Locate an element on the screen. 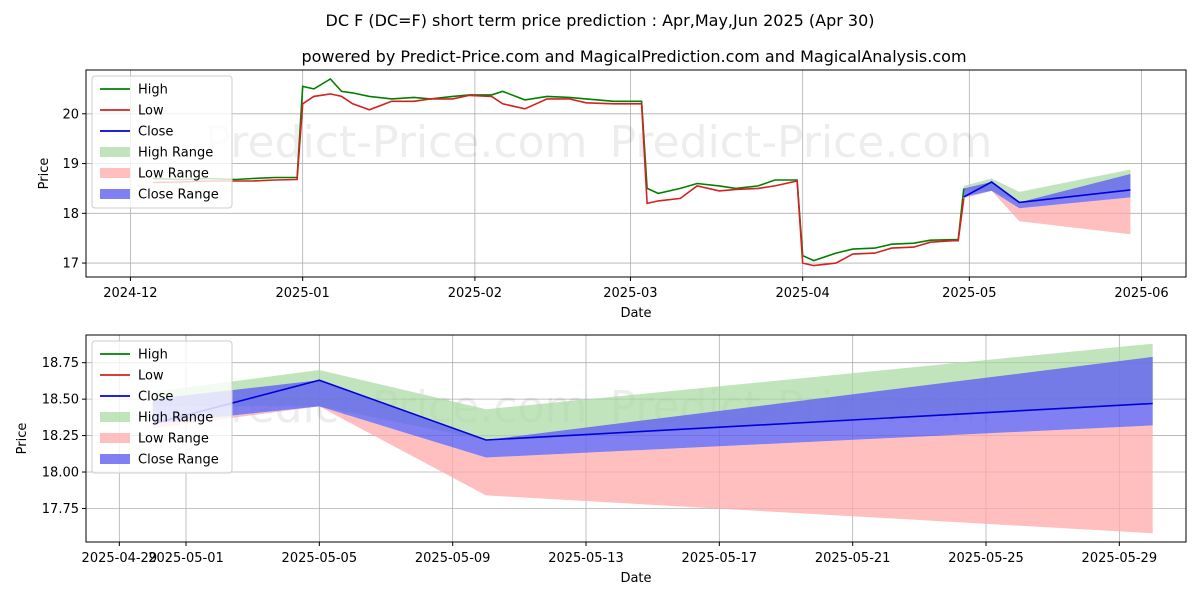 The image size is (1200, 604). y-tick-label: 18.75 is located at coordinates (60, 363).